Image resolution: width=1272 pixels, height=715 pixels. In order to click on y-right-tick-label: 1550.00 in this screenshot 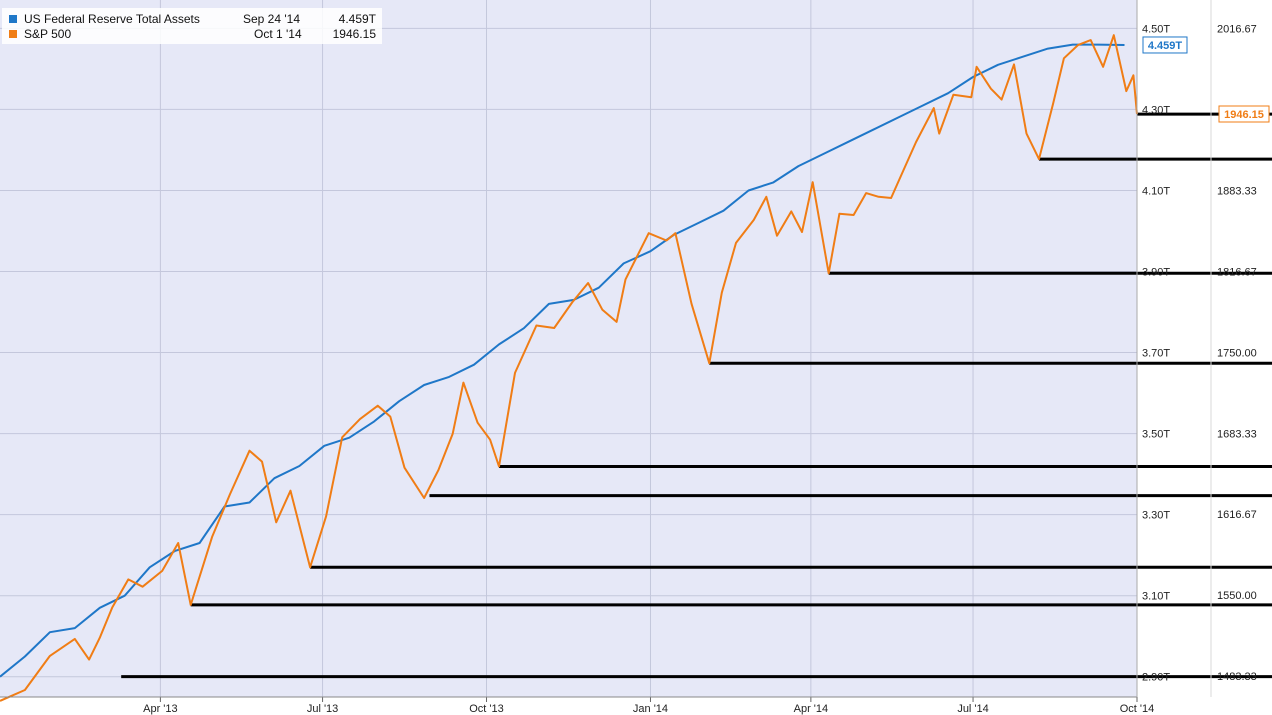, I will do `click(1237, 596)`.